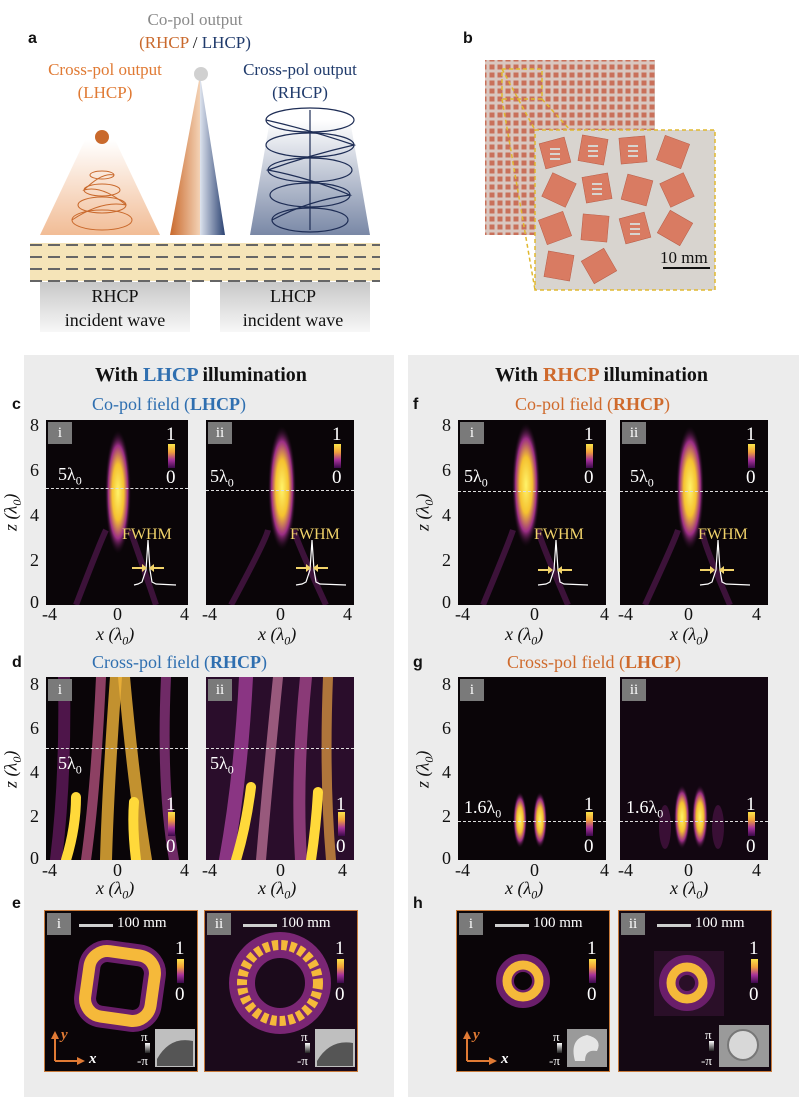 This screenshot has width=799, height=1098. I want to click on incident-right-text: incident wave, so click(293, 320).